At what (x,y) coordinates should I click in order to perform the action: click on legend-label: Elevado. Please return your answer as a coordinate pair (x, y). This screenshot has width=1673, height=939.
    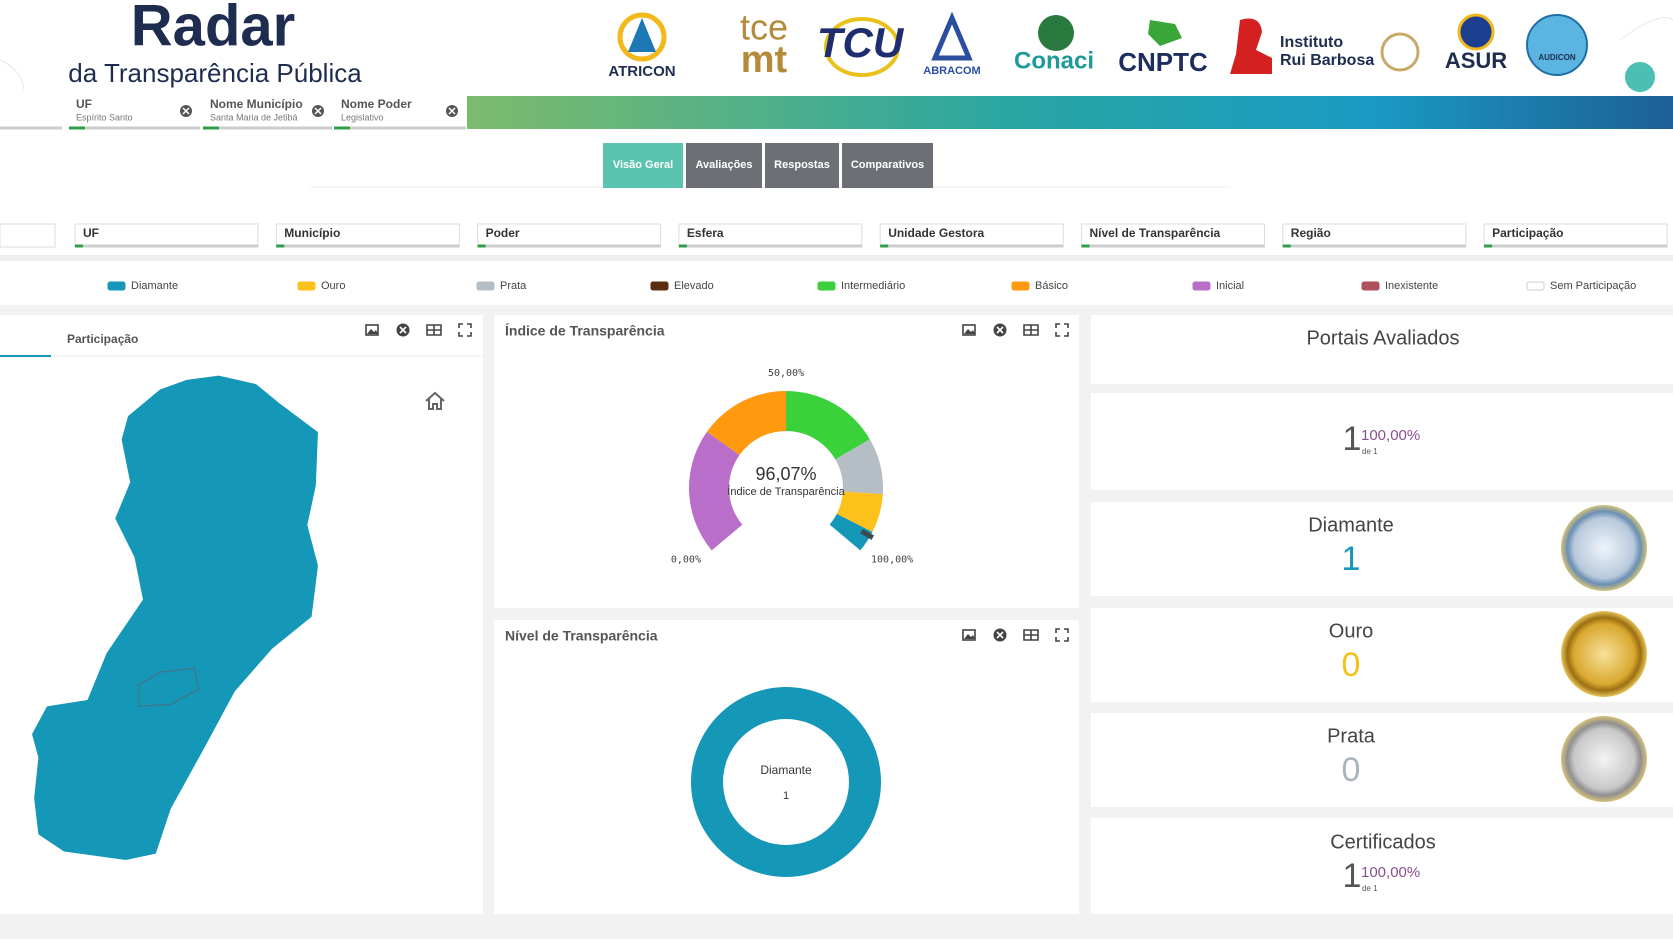
    Looking at the image, I should click on (694, 286).